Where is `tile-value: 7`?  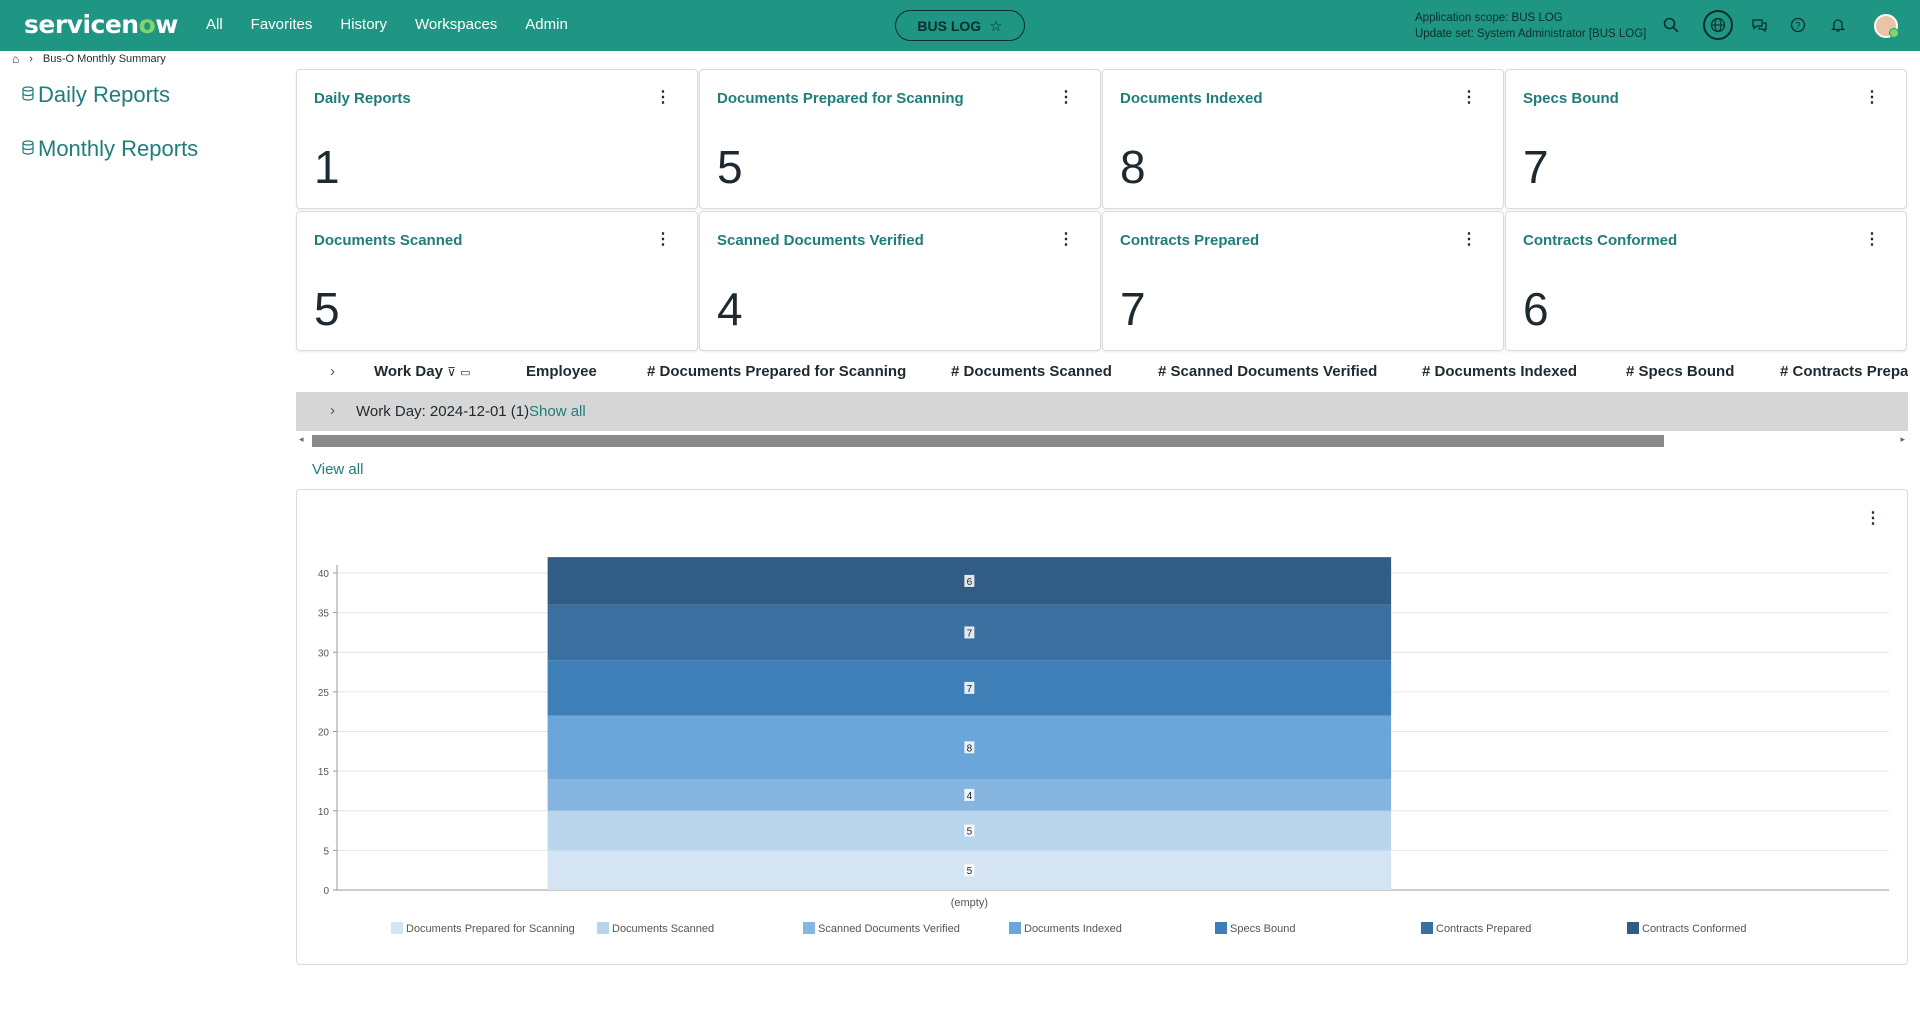
tile-value: 7 is located at coordinates (1133, 309).